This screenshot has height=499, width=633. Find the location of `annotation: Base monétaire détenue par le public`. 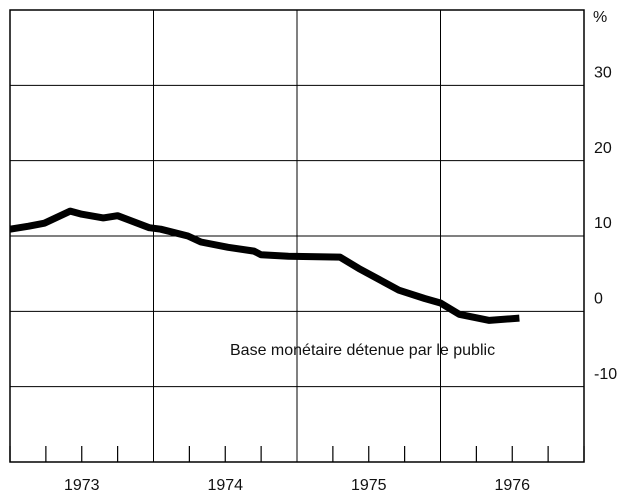

annotation: Base monétaire détenue par le public is located at coordinates (362, 350).